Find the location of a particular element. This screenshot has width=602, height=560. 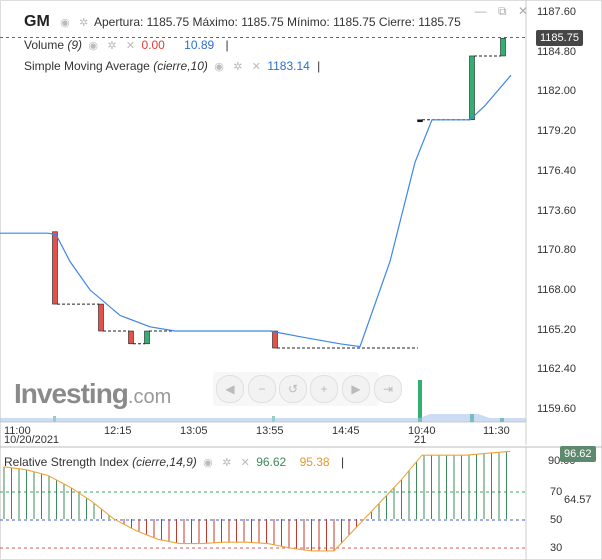

logo-main: Investing is located at coordinates (71, 393).